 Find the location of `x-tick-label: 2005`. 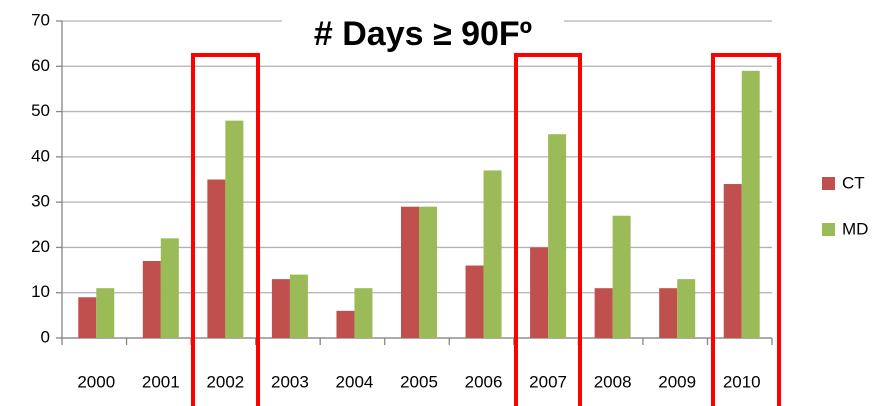

x-tick-label: 2005 is located at coordinates (419, 381).